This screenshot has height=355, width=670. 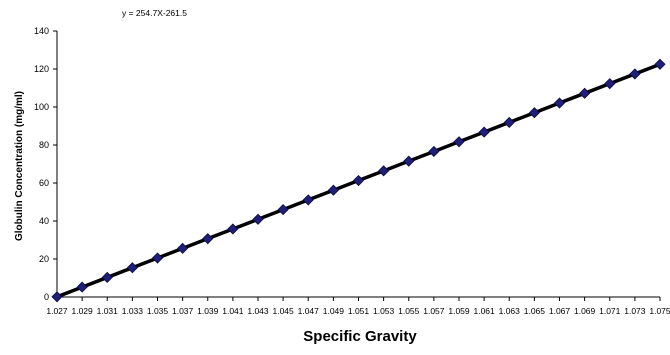 I want to click on y-tick-label: 120, so click(x=41, y=69).